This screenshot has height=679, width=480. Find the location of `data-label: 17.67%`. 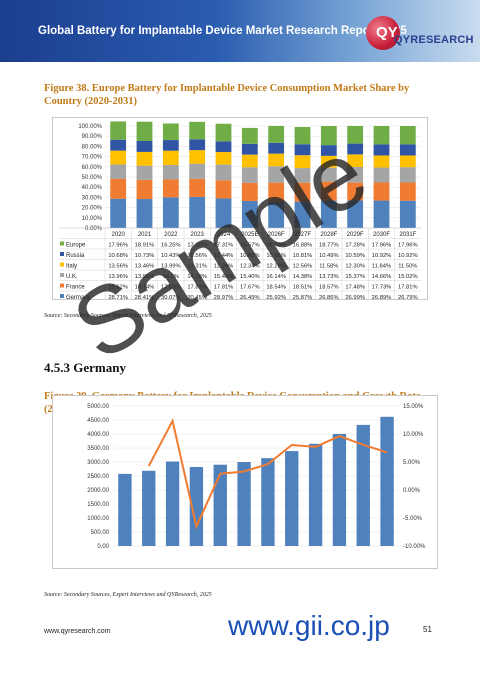

data-label: 17.67% is located at coordinates (250, 288).